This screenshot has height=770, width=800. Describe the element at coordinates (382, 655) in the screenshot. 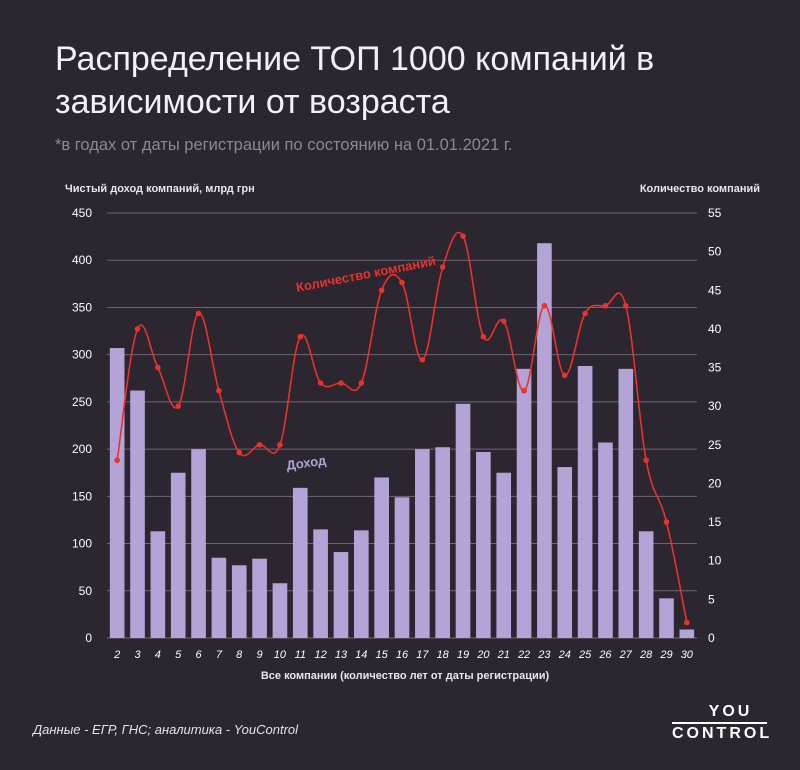

I see `x-tick-label: 15` at that location.